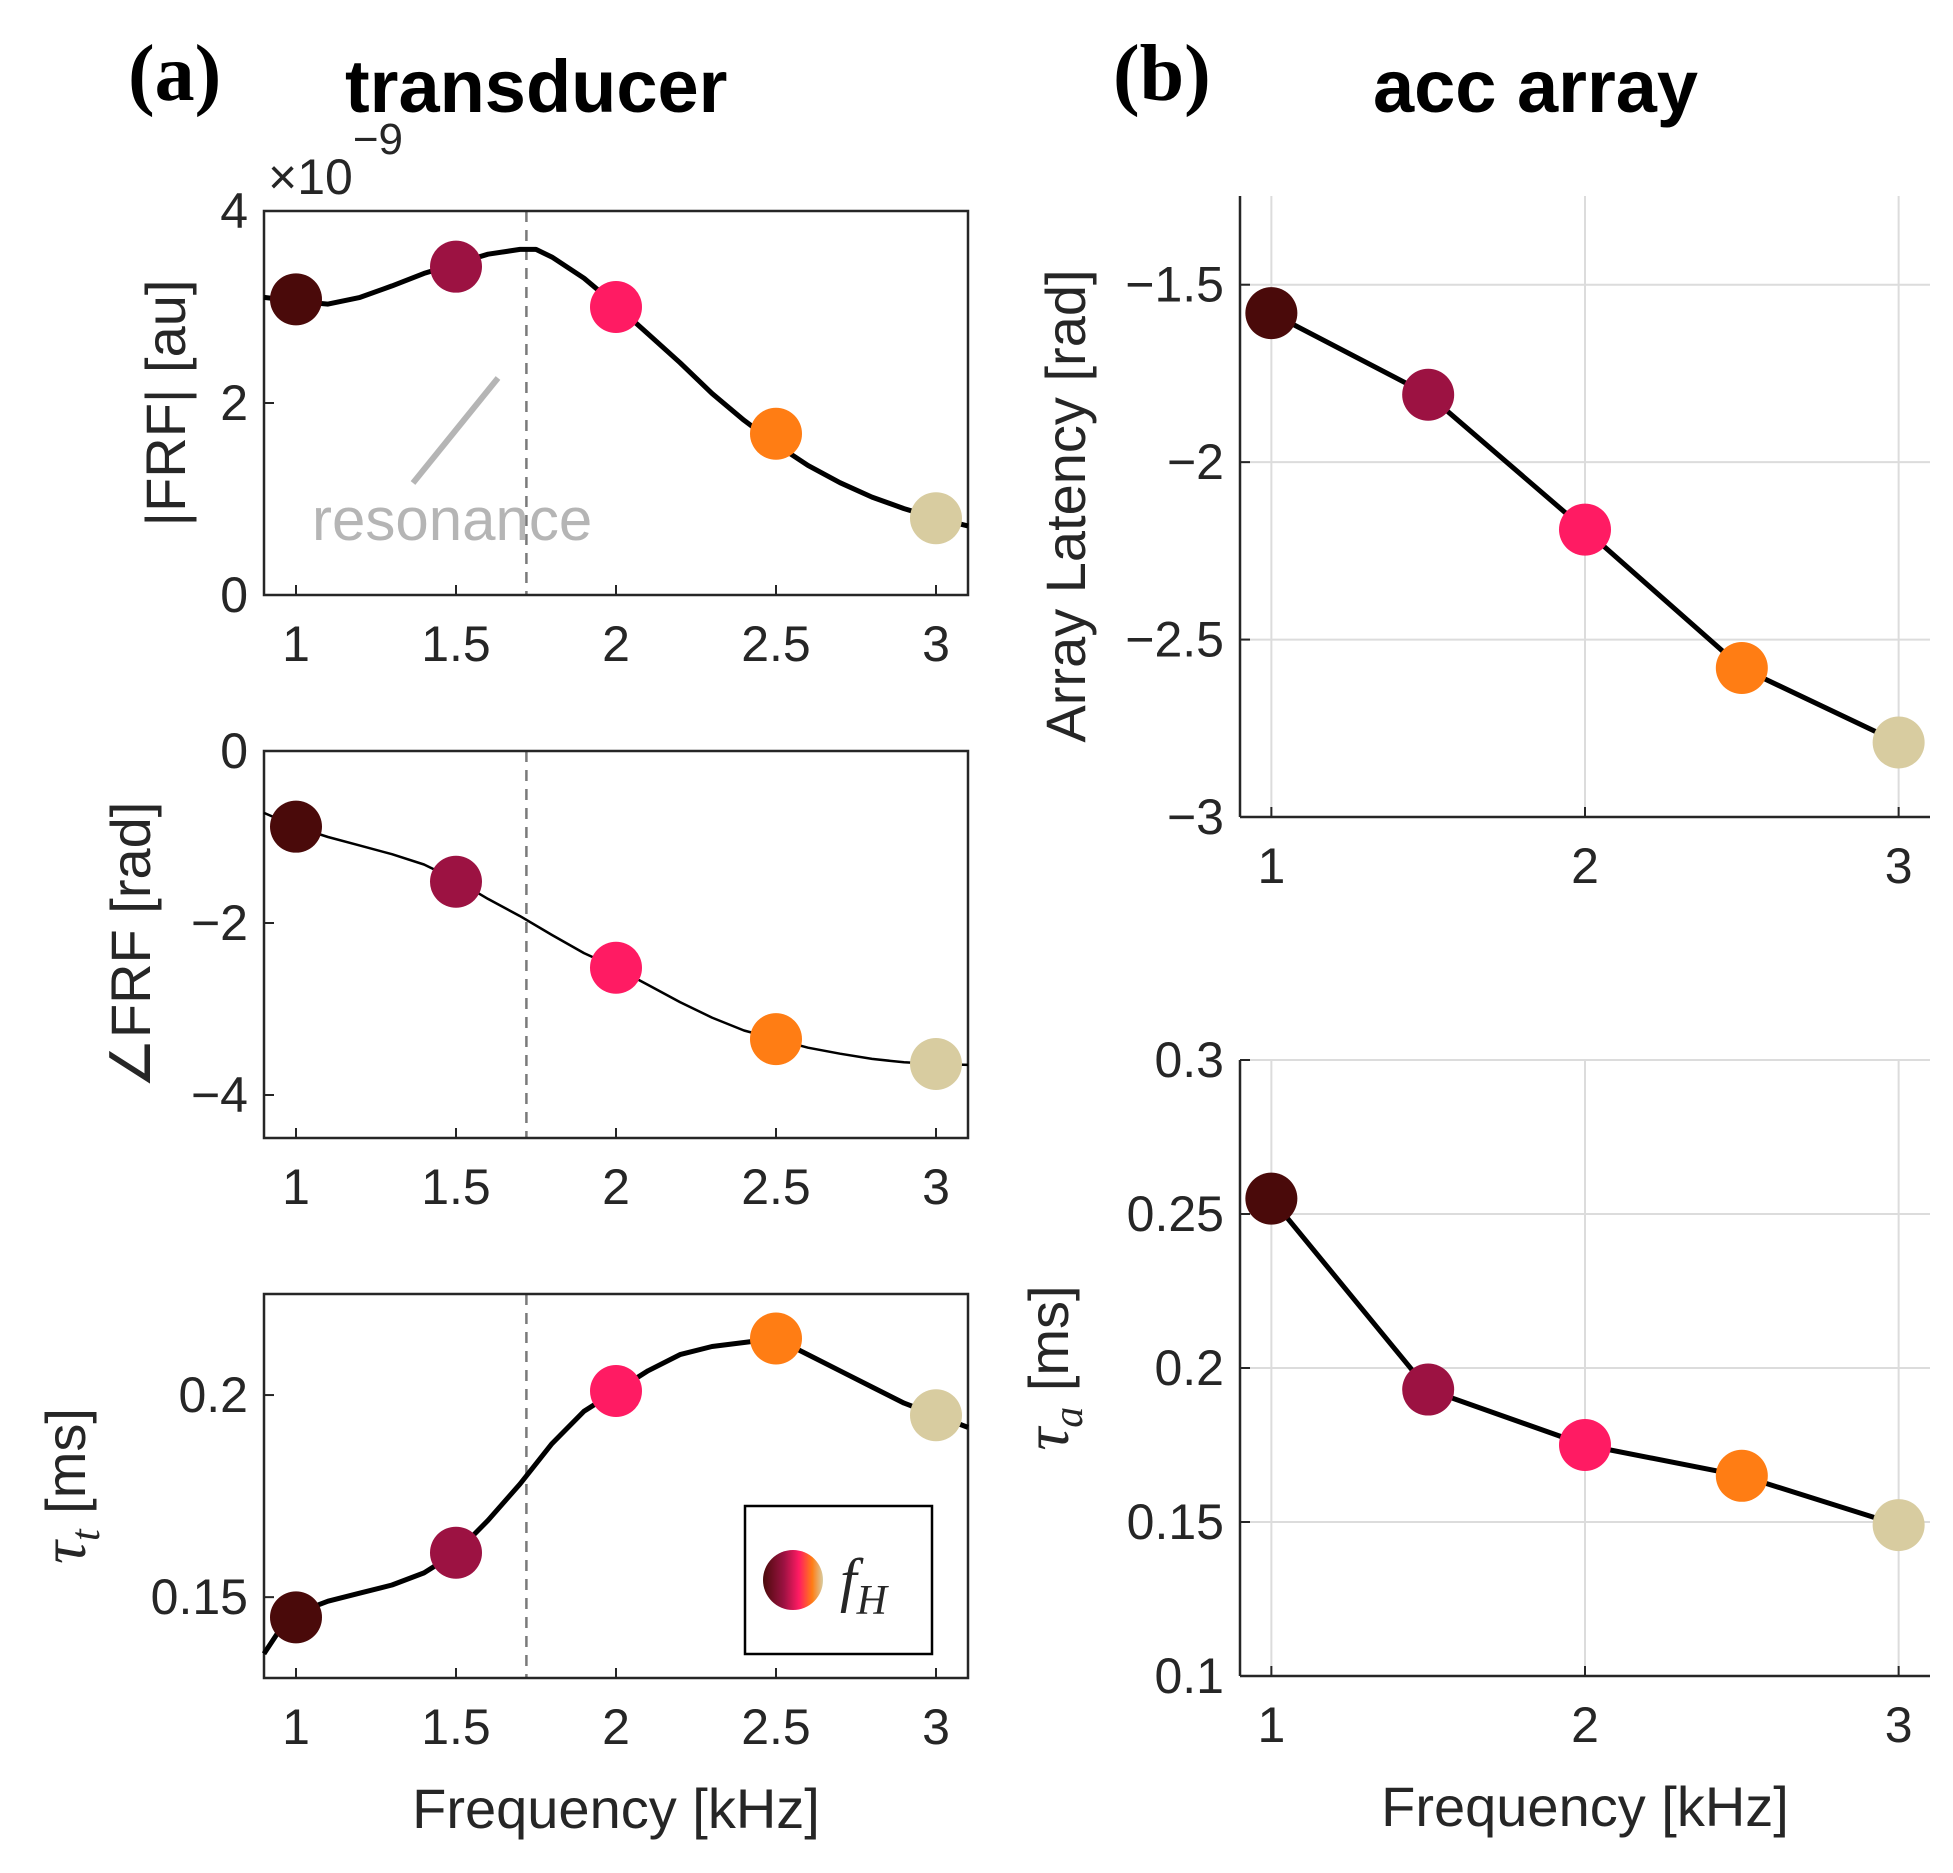  I want to click on resonance-label: resonance, so click(452, 519).